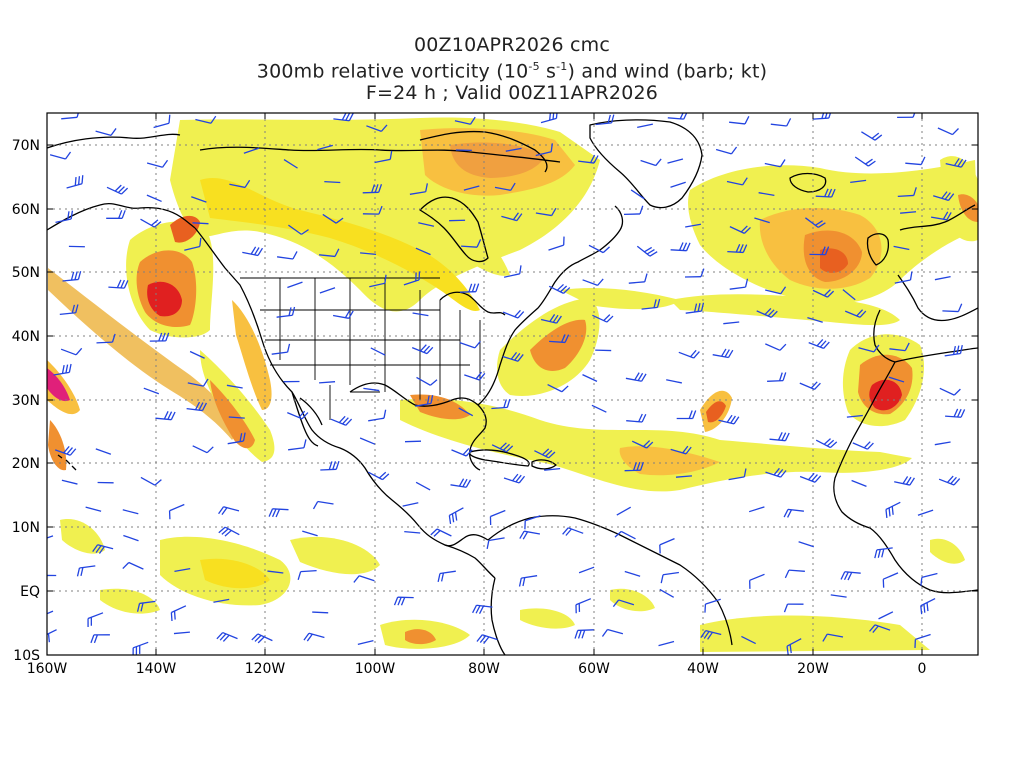 The height and width of the screenshot is (768, 1024). What do you see at coordinates (548, 71) in the screenshot?
I see `title-line-2-mid: s` at bounding box center [548, 71].